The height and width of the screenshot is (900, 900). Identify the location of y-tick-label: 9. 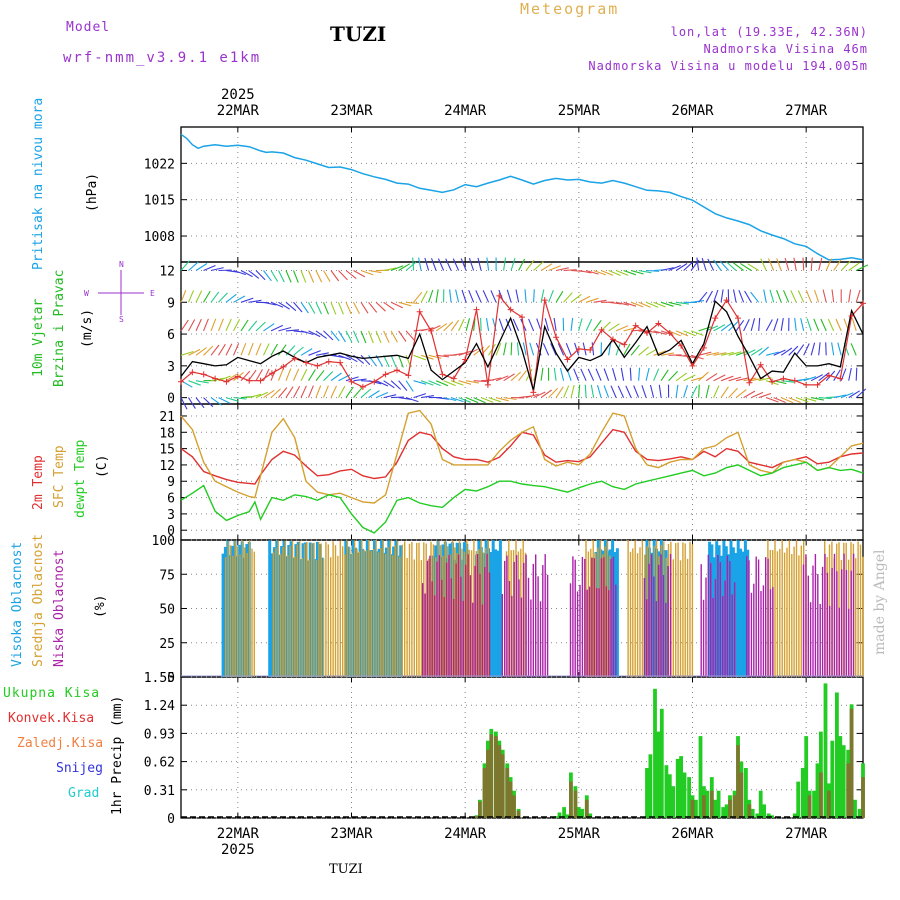
(171, 482).